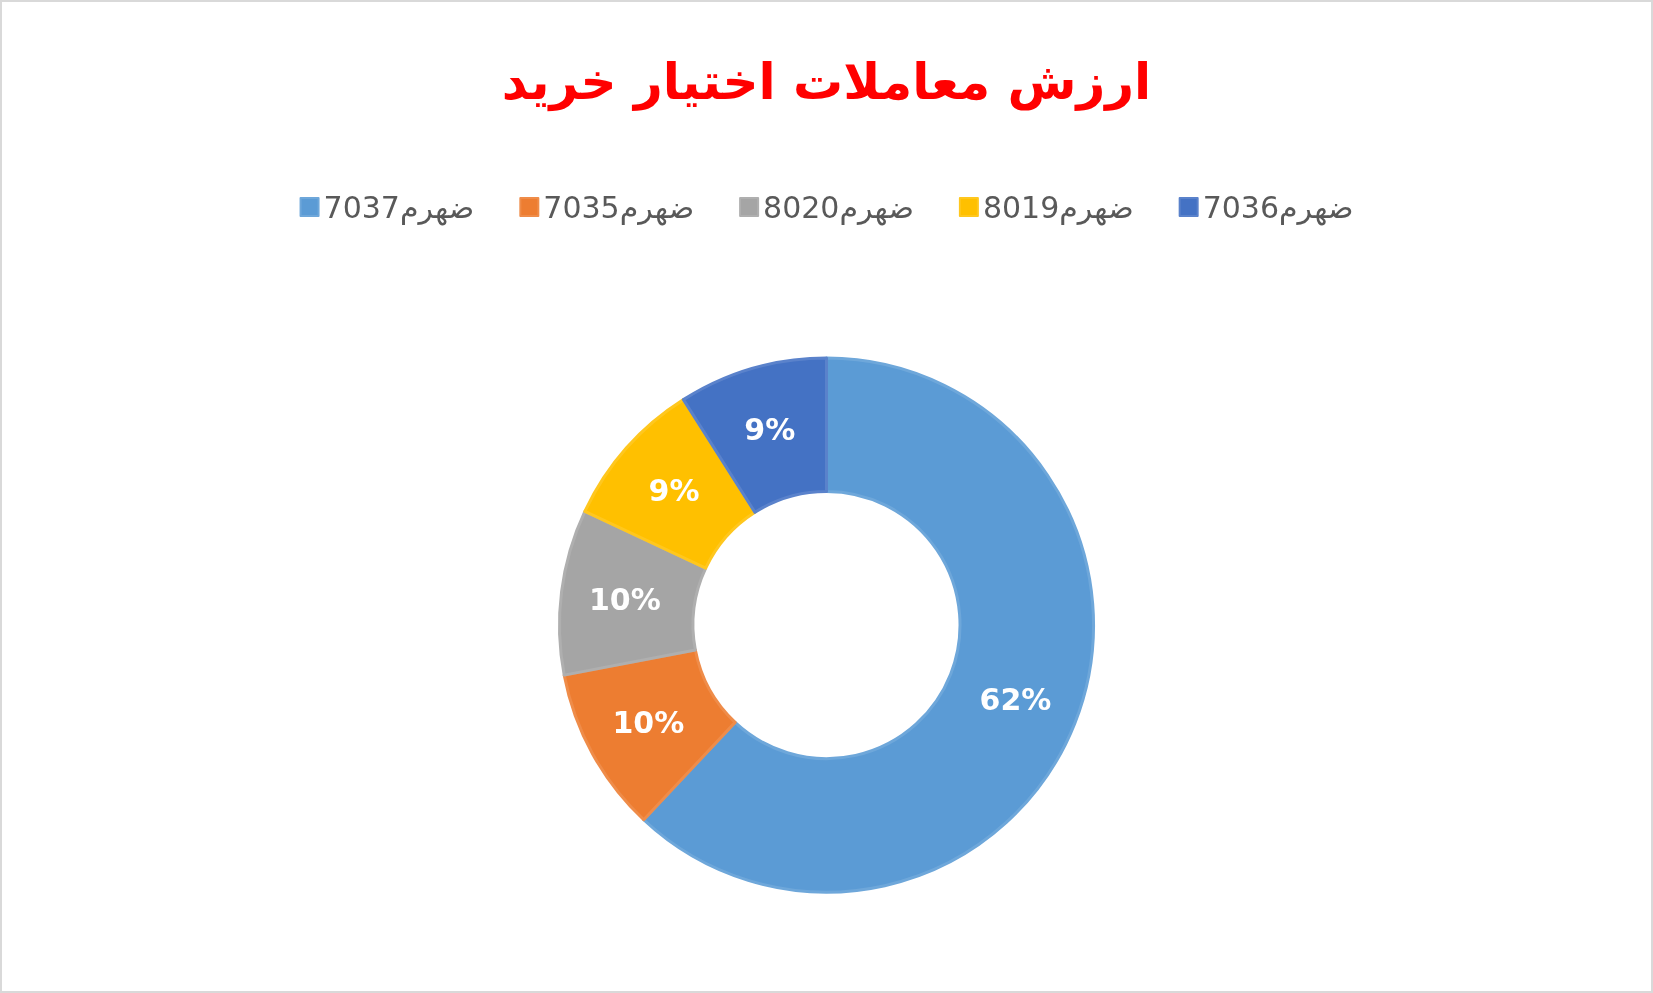 Image resolution: width=1653 pixels, height=993 pixels. Describe the element at coordinates (826, 82) in the screenshot. I see `chart-title: ارزش معاملات اختیار خرید` at that location.